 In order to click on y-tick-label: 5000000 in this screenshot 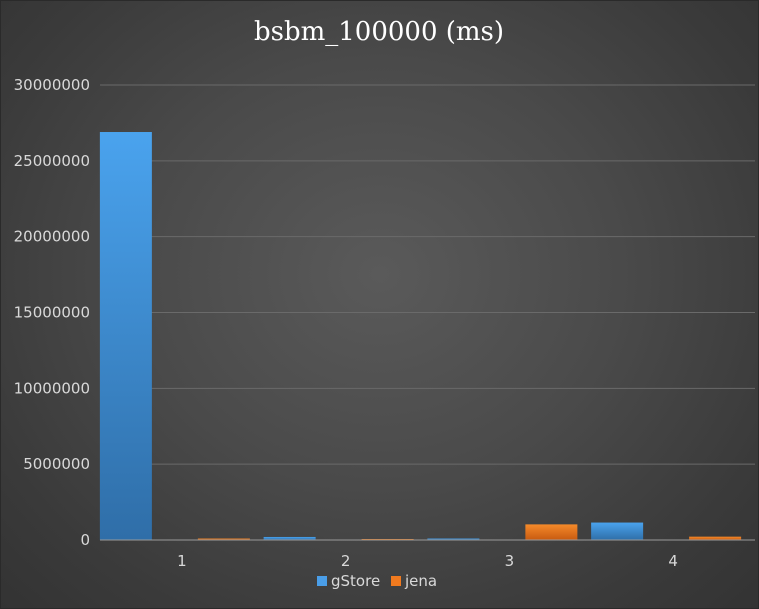, I will do `click(56, 464)`.